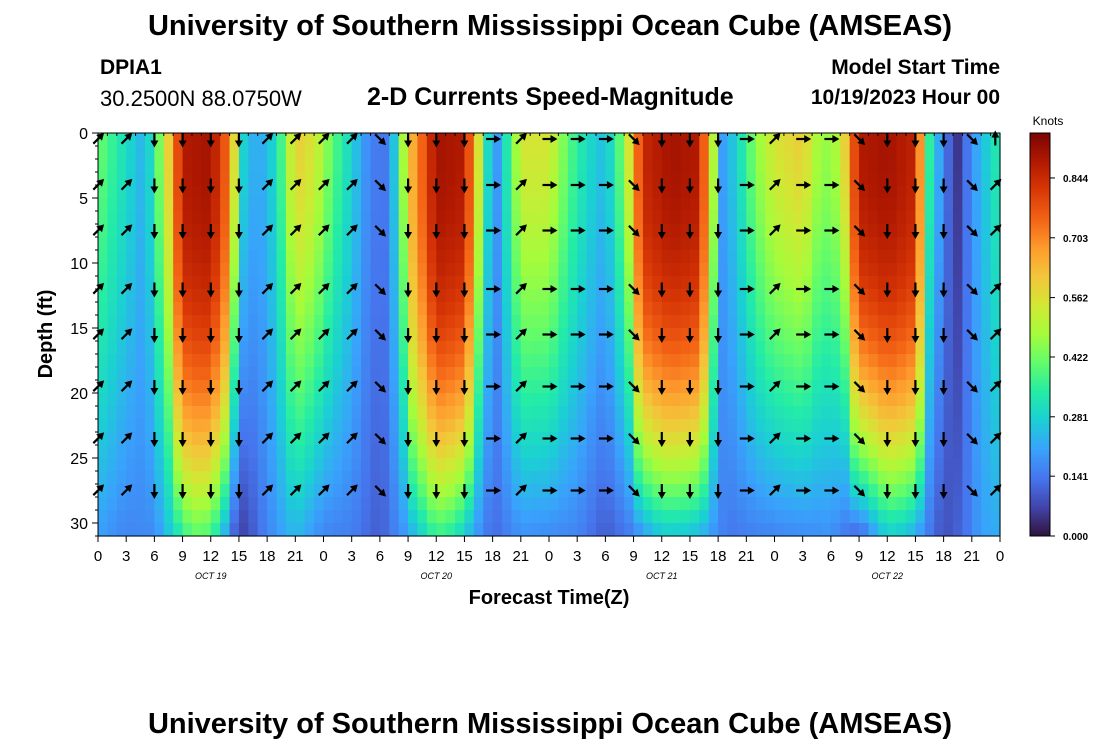  Describe the element at coordinates (915, 556) in the screenshot. I see `x-tick-label: 15` at that location.